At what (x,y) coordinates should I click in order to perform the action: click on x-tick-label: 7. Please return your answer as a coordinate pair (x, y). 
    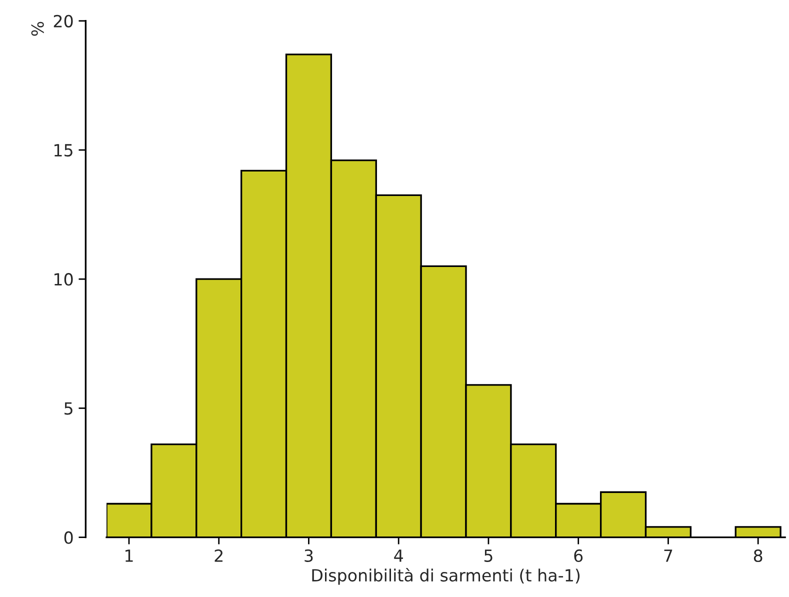
    Looking at the image, I should click on (668, 556).